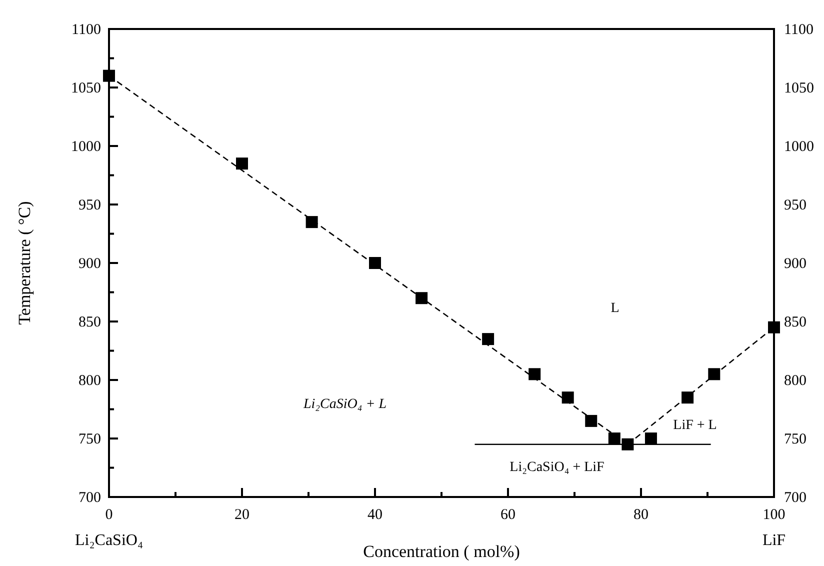 The height and width of the screenshot is (566, 824). What do you see at coordinates (89, 322) in the screenshot?
I see `y-tick-label: 850` at bounding box center [89, 322].